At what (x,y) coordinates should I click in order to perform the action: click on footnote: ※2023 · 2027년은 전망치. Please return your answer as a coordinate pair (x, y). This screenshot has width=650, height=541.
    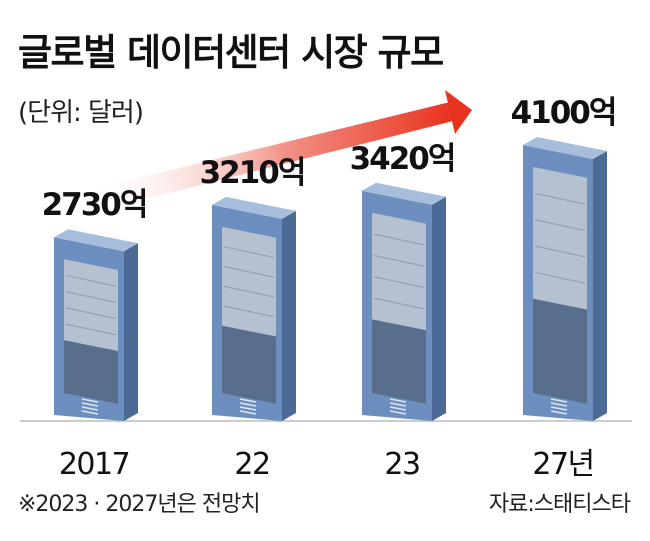
    Looking at the image, I should click on (139, 504).